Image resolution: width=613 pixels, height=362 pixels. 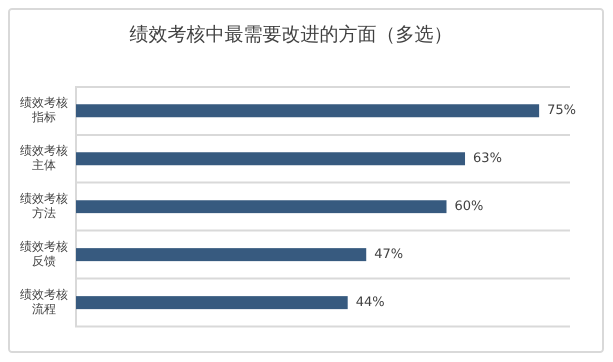 What do you see at coordinates (44, 302) in the screenshot?
I see `y-tick-label: 绩效考核流程` at bounding box center [44, 302].